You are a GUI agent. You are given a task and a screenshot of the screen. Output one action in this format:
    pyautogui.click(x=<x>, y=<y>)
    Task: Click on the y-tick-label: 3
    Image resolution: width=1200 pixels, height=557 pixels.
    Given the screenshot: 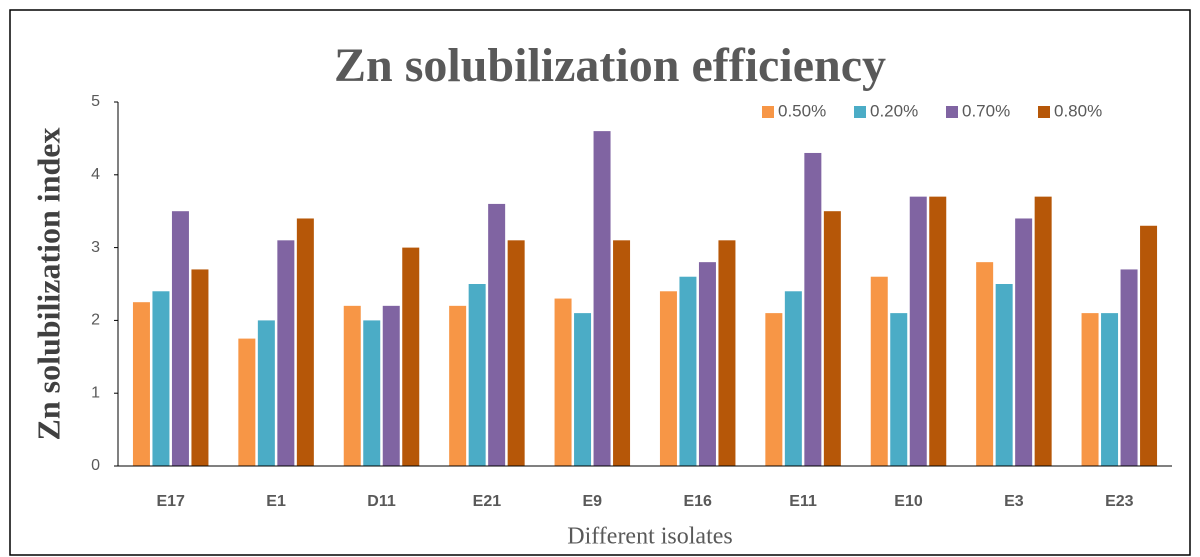 What is the action you would take?
    pyautogui.click(x=95, y=247)
    